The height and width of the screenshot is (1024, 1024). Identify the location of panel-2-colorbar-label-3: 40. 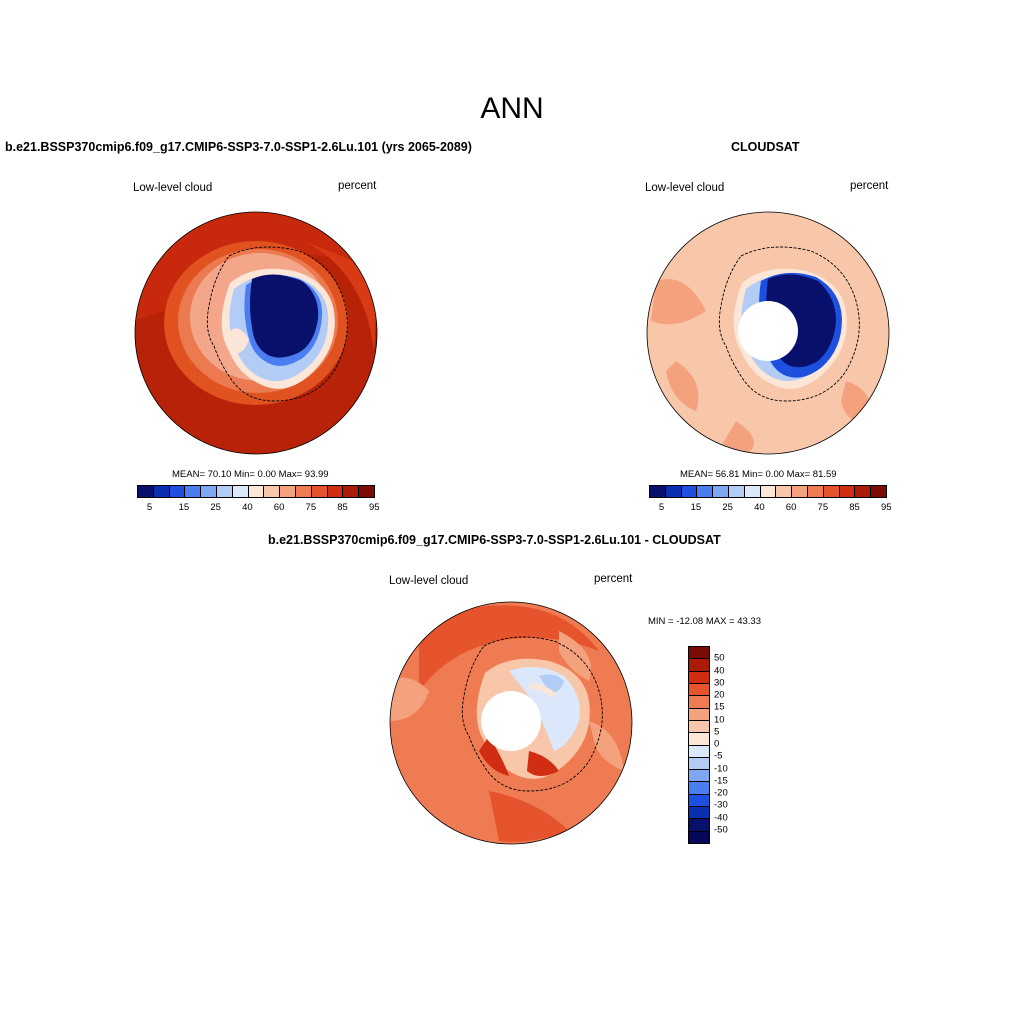
(759, 507).